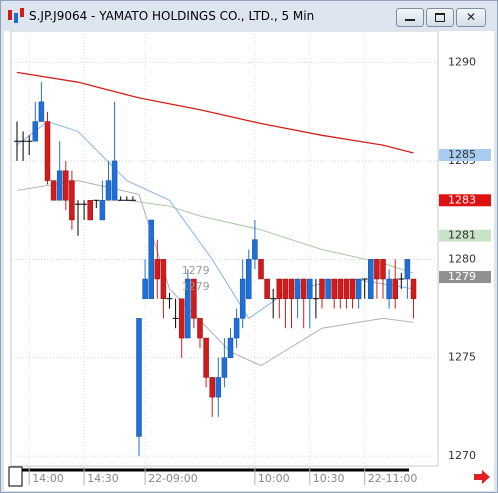 Image resolution: width=498 pixels, height=493 pixels. Describe the element at coordinates (462, 357) in the screenshot. I see `y-tick-label: 1275` at that location.